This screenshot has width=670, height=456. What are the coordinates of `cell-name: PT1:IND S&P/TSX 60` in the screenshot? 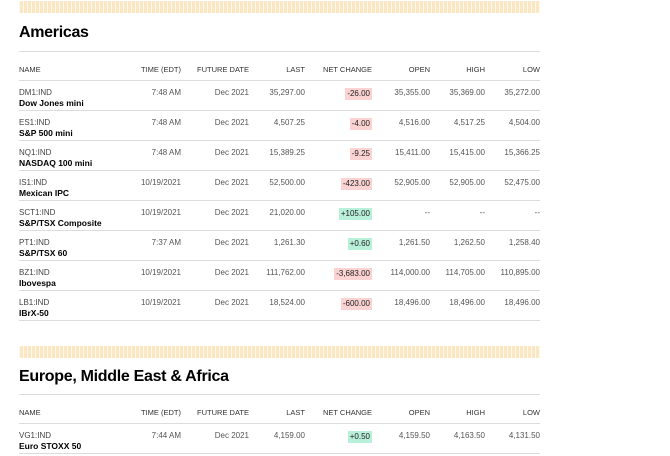 It's located at (74, 245).